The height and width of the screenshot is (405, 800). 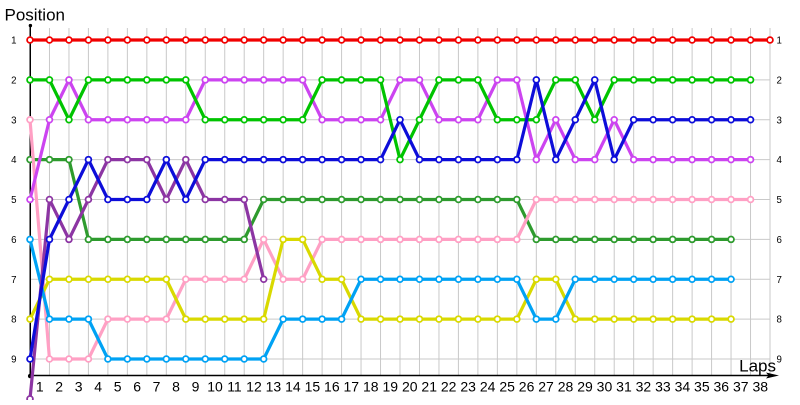 I want to click on svg-text: 35, so click(x=702, y=387).